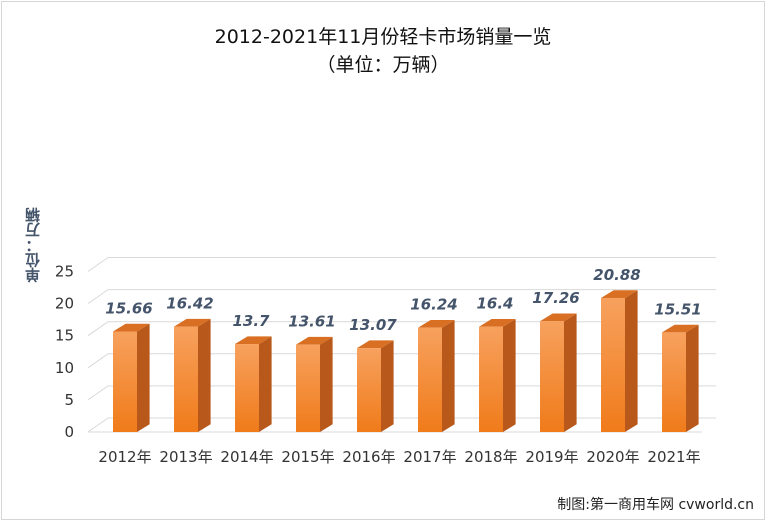 This screenshot has height=521, width=766. What do you see at coordinates (64, 336) in the screenshot?
I see `y-tick-label: 15` at bounding box center [64, 336].